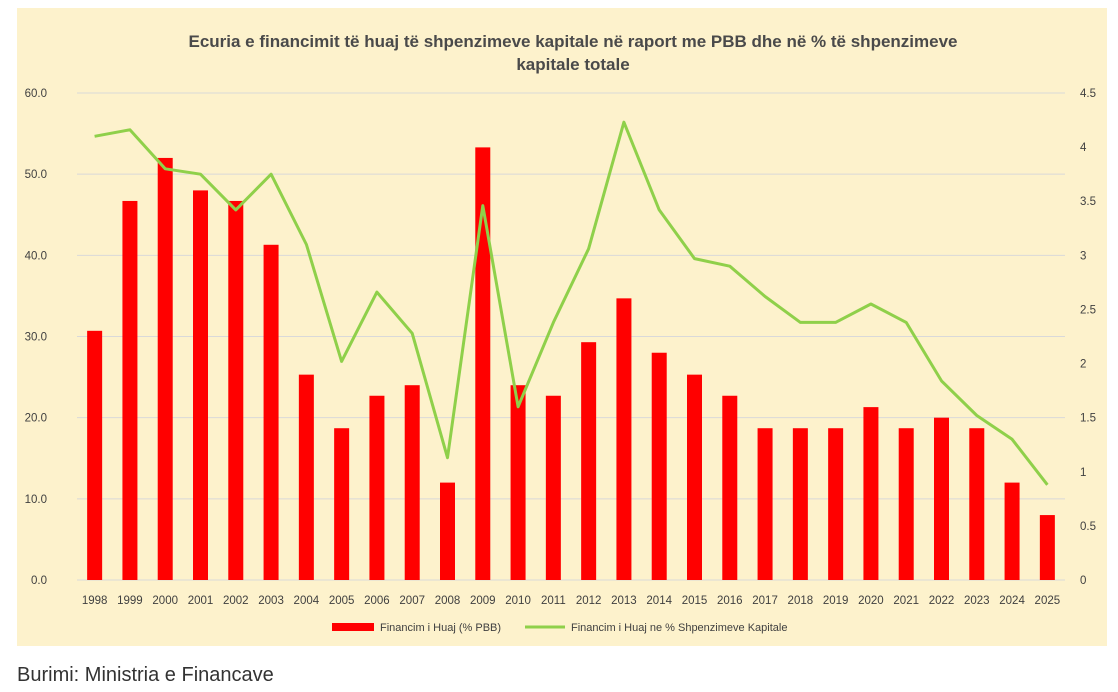 The width and height of the screenshot is (1118, 692). Describe the element at coordinates (765, 601) in the screenshot. I see `x-tick-label: 2017` at that location.